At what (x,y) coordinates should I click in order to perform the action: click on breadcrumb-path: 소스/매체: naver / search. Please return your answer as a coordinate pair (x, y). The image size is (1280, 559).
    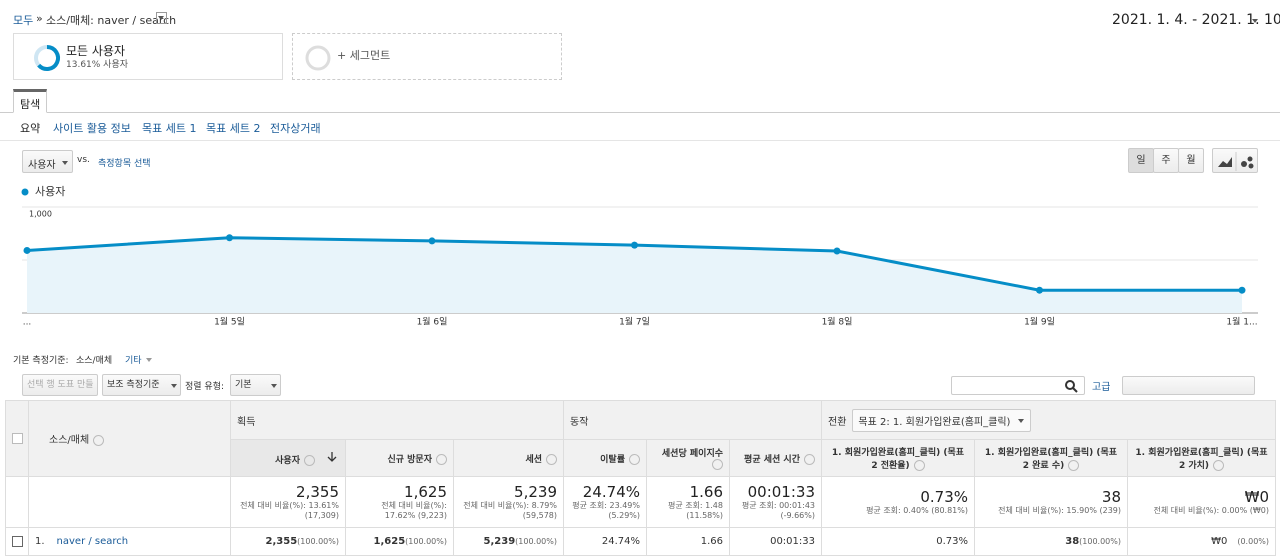
    Looking at the image, I should click on (111, 20).